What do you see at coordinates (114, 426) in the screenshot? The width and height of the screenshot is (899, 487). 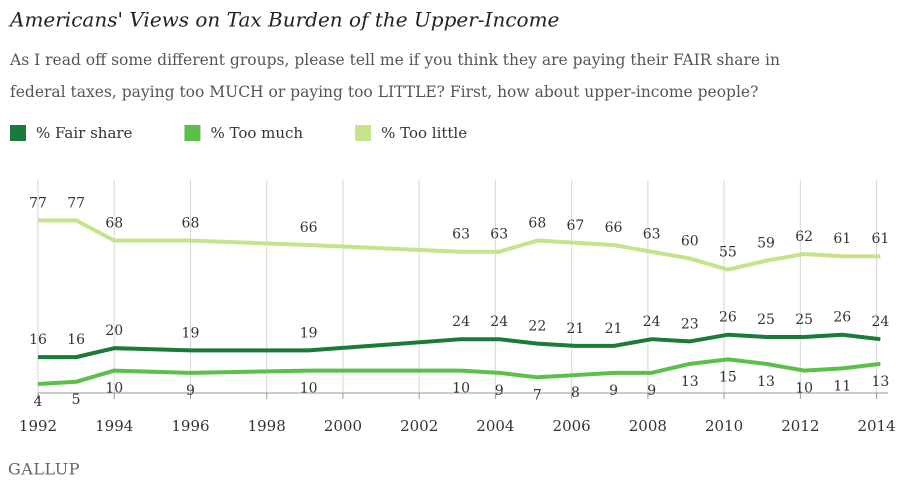 I see `x-tick-label: 1994` at bounding box center [114, 426].